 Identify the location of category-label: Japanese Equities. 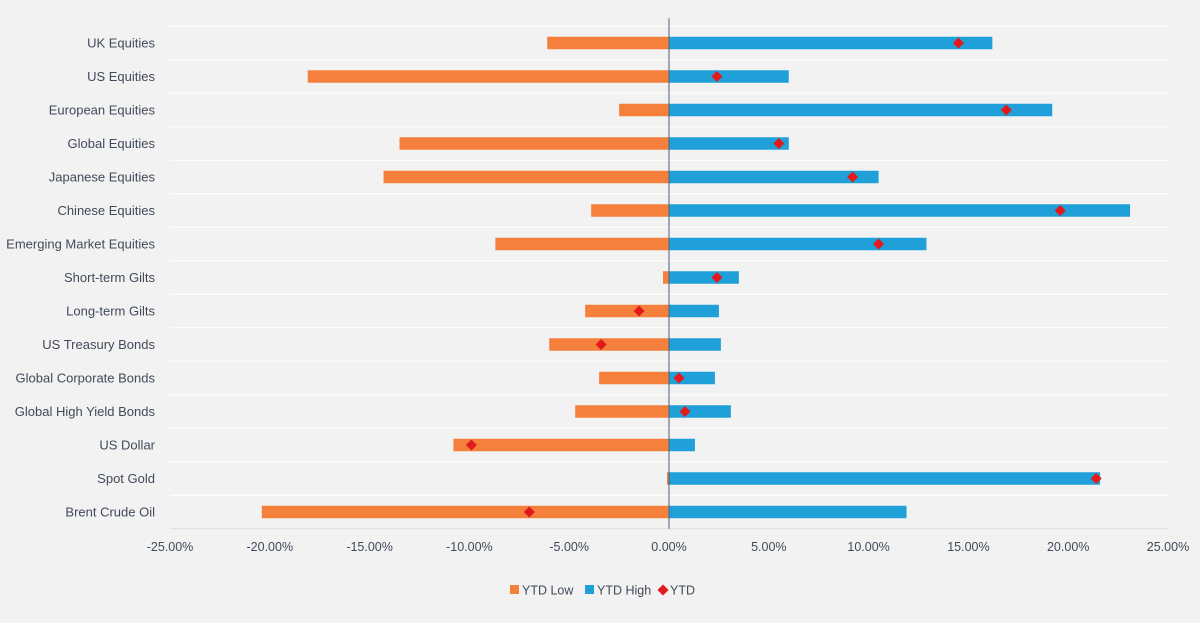
(102, 177).